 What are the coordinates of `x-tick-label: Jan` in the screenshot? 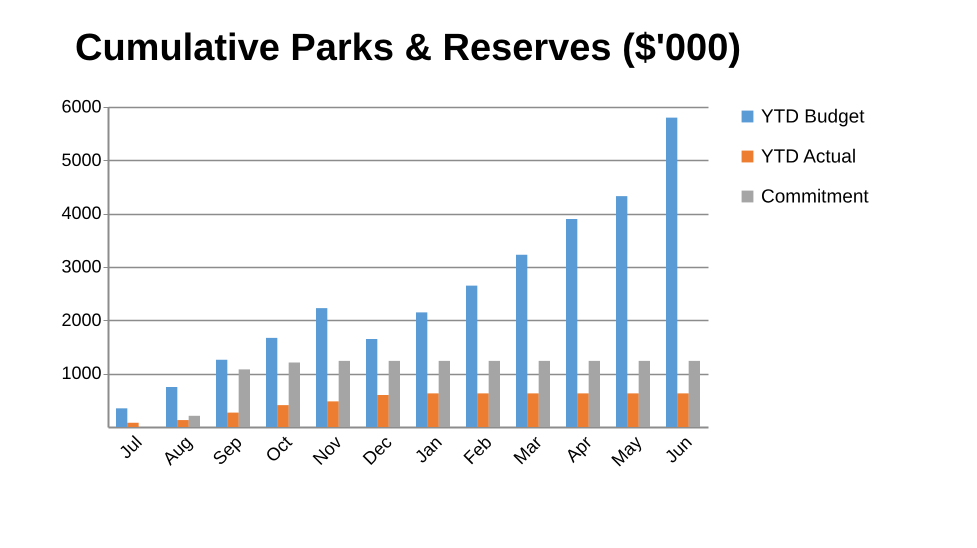 It's located at (428, 449).